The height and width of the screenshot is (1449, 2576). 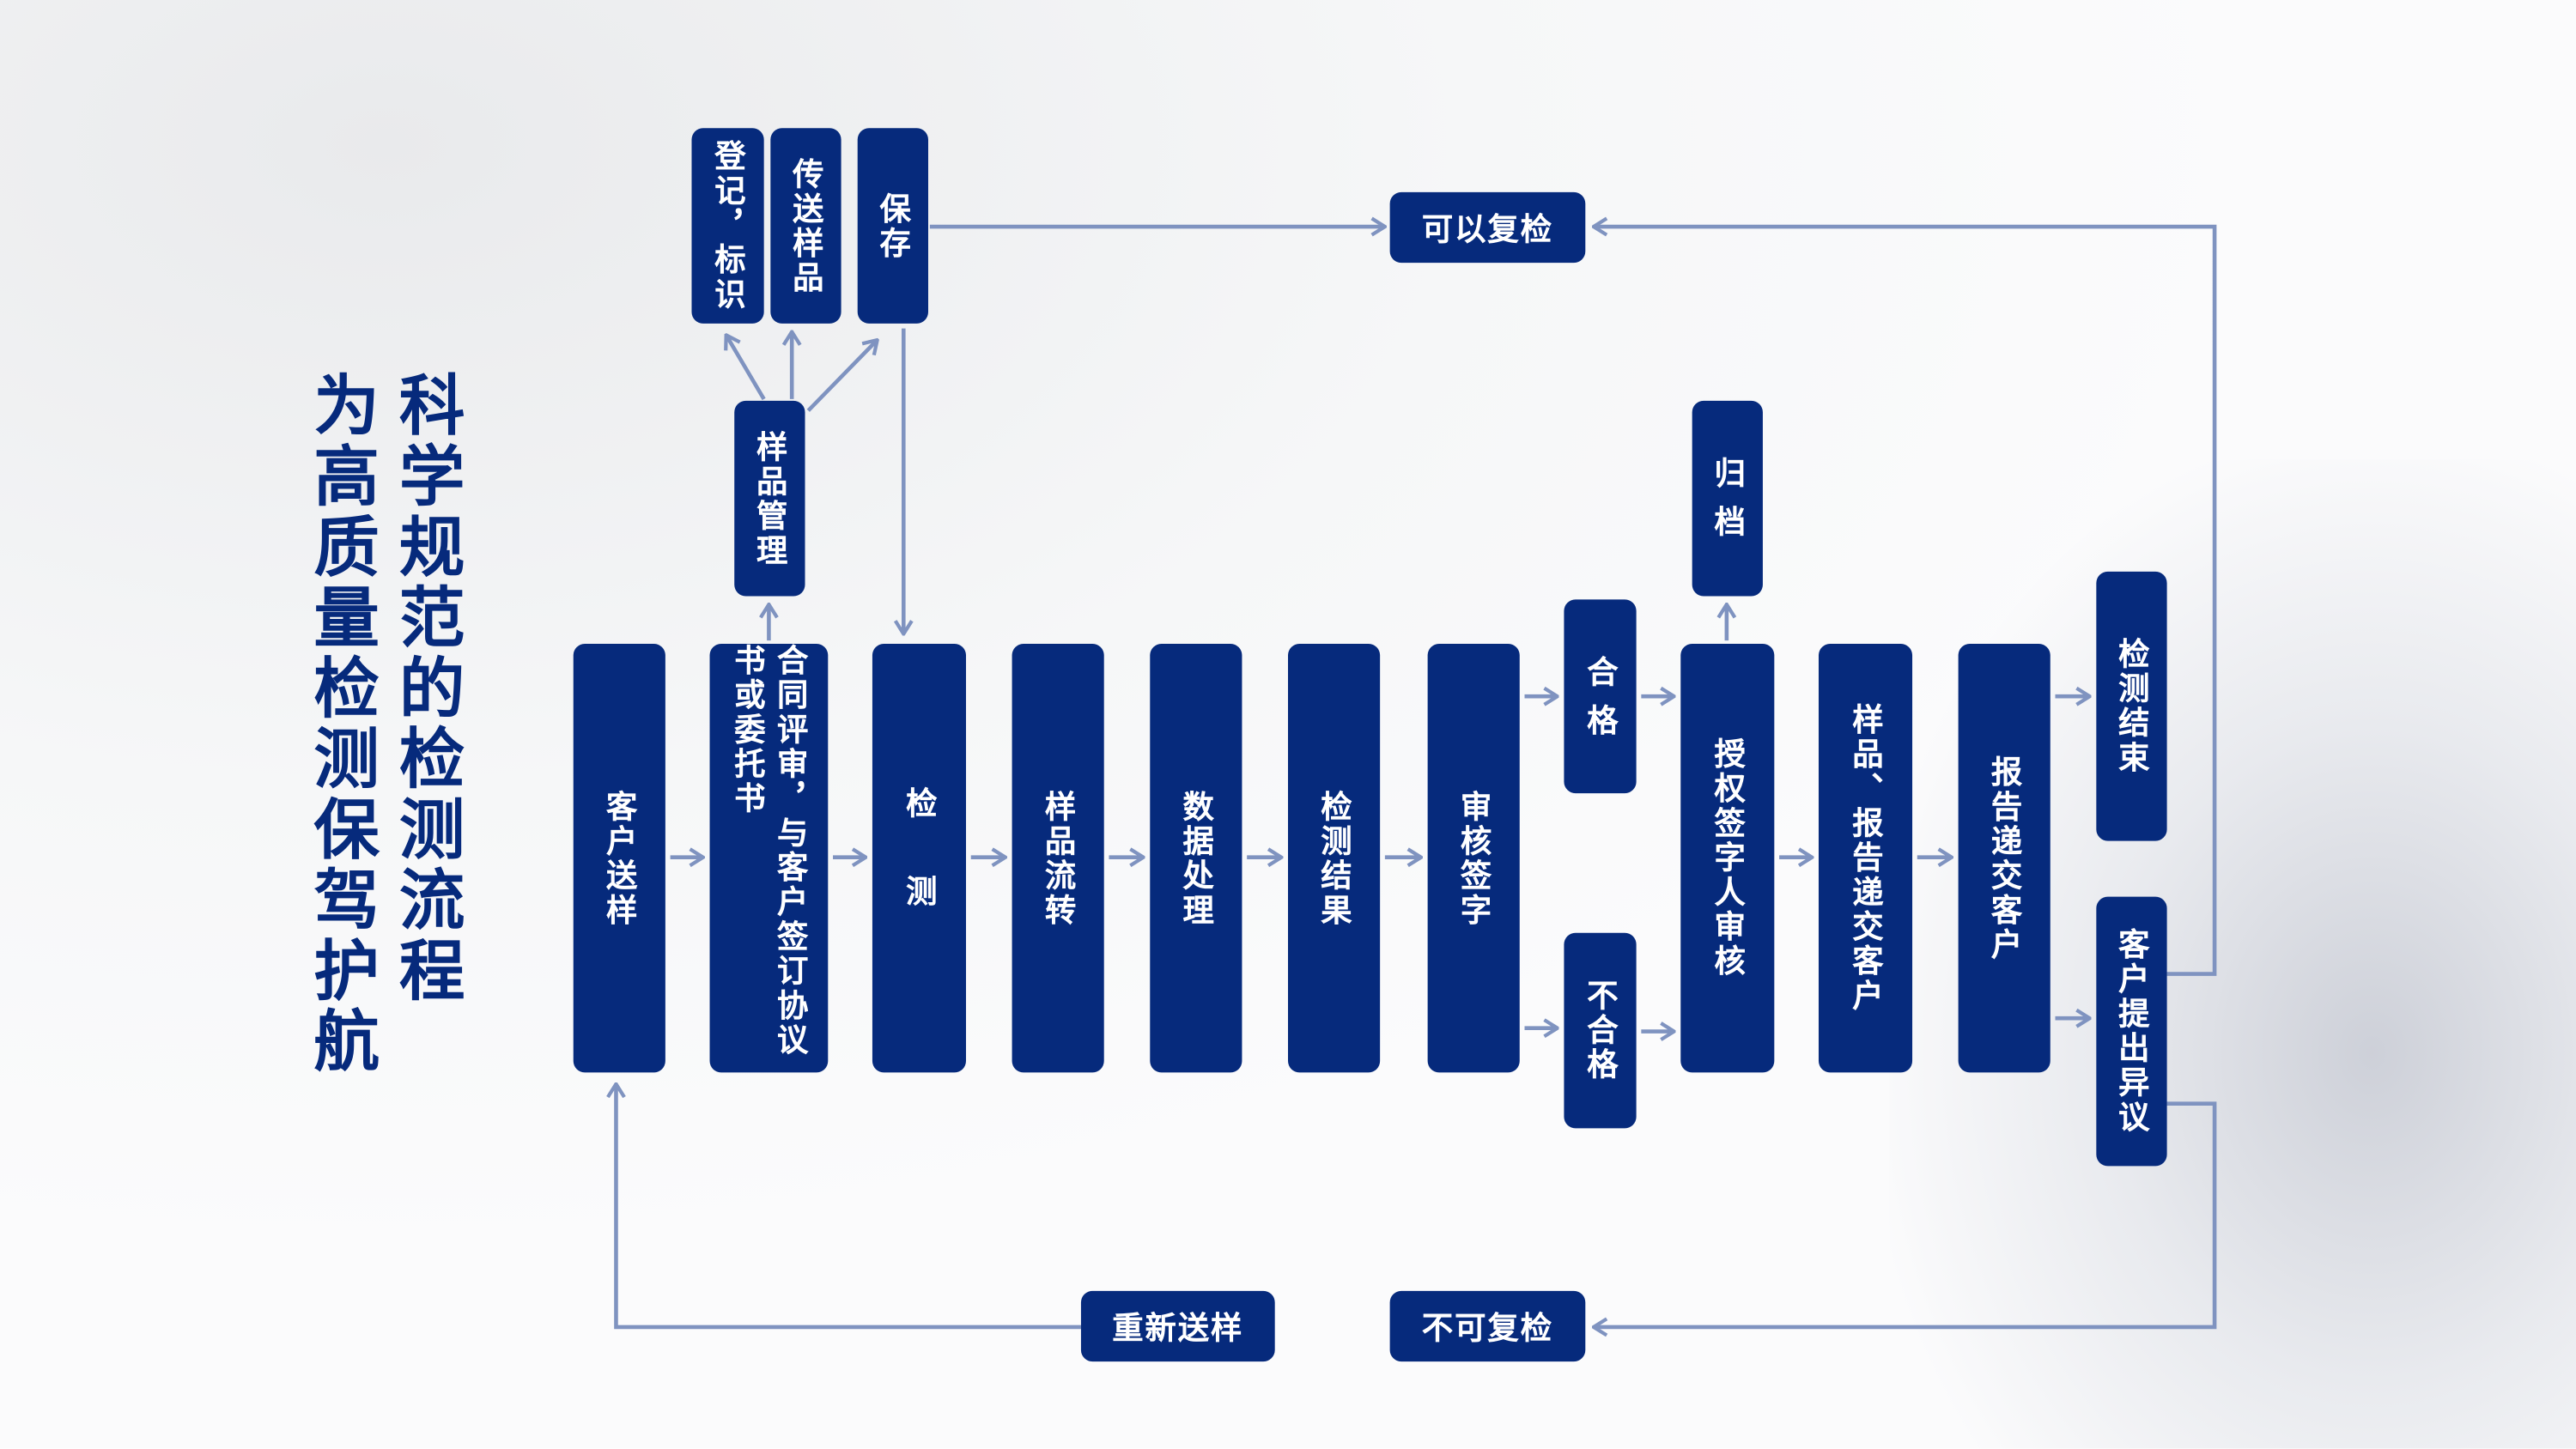 I want to click on node-test: 检 测, so click(x=919, y=858).